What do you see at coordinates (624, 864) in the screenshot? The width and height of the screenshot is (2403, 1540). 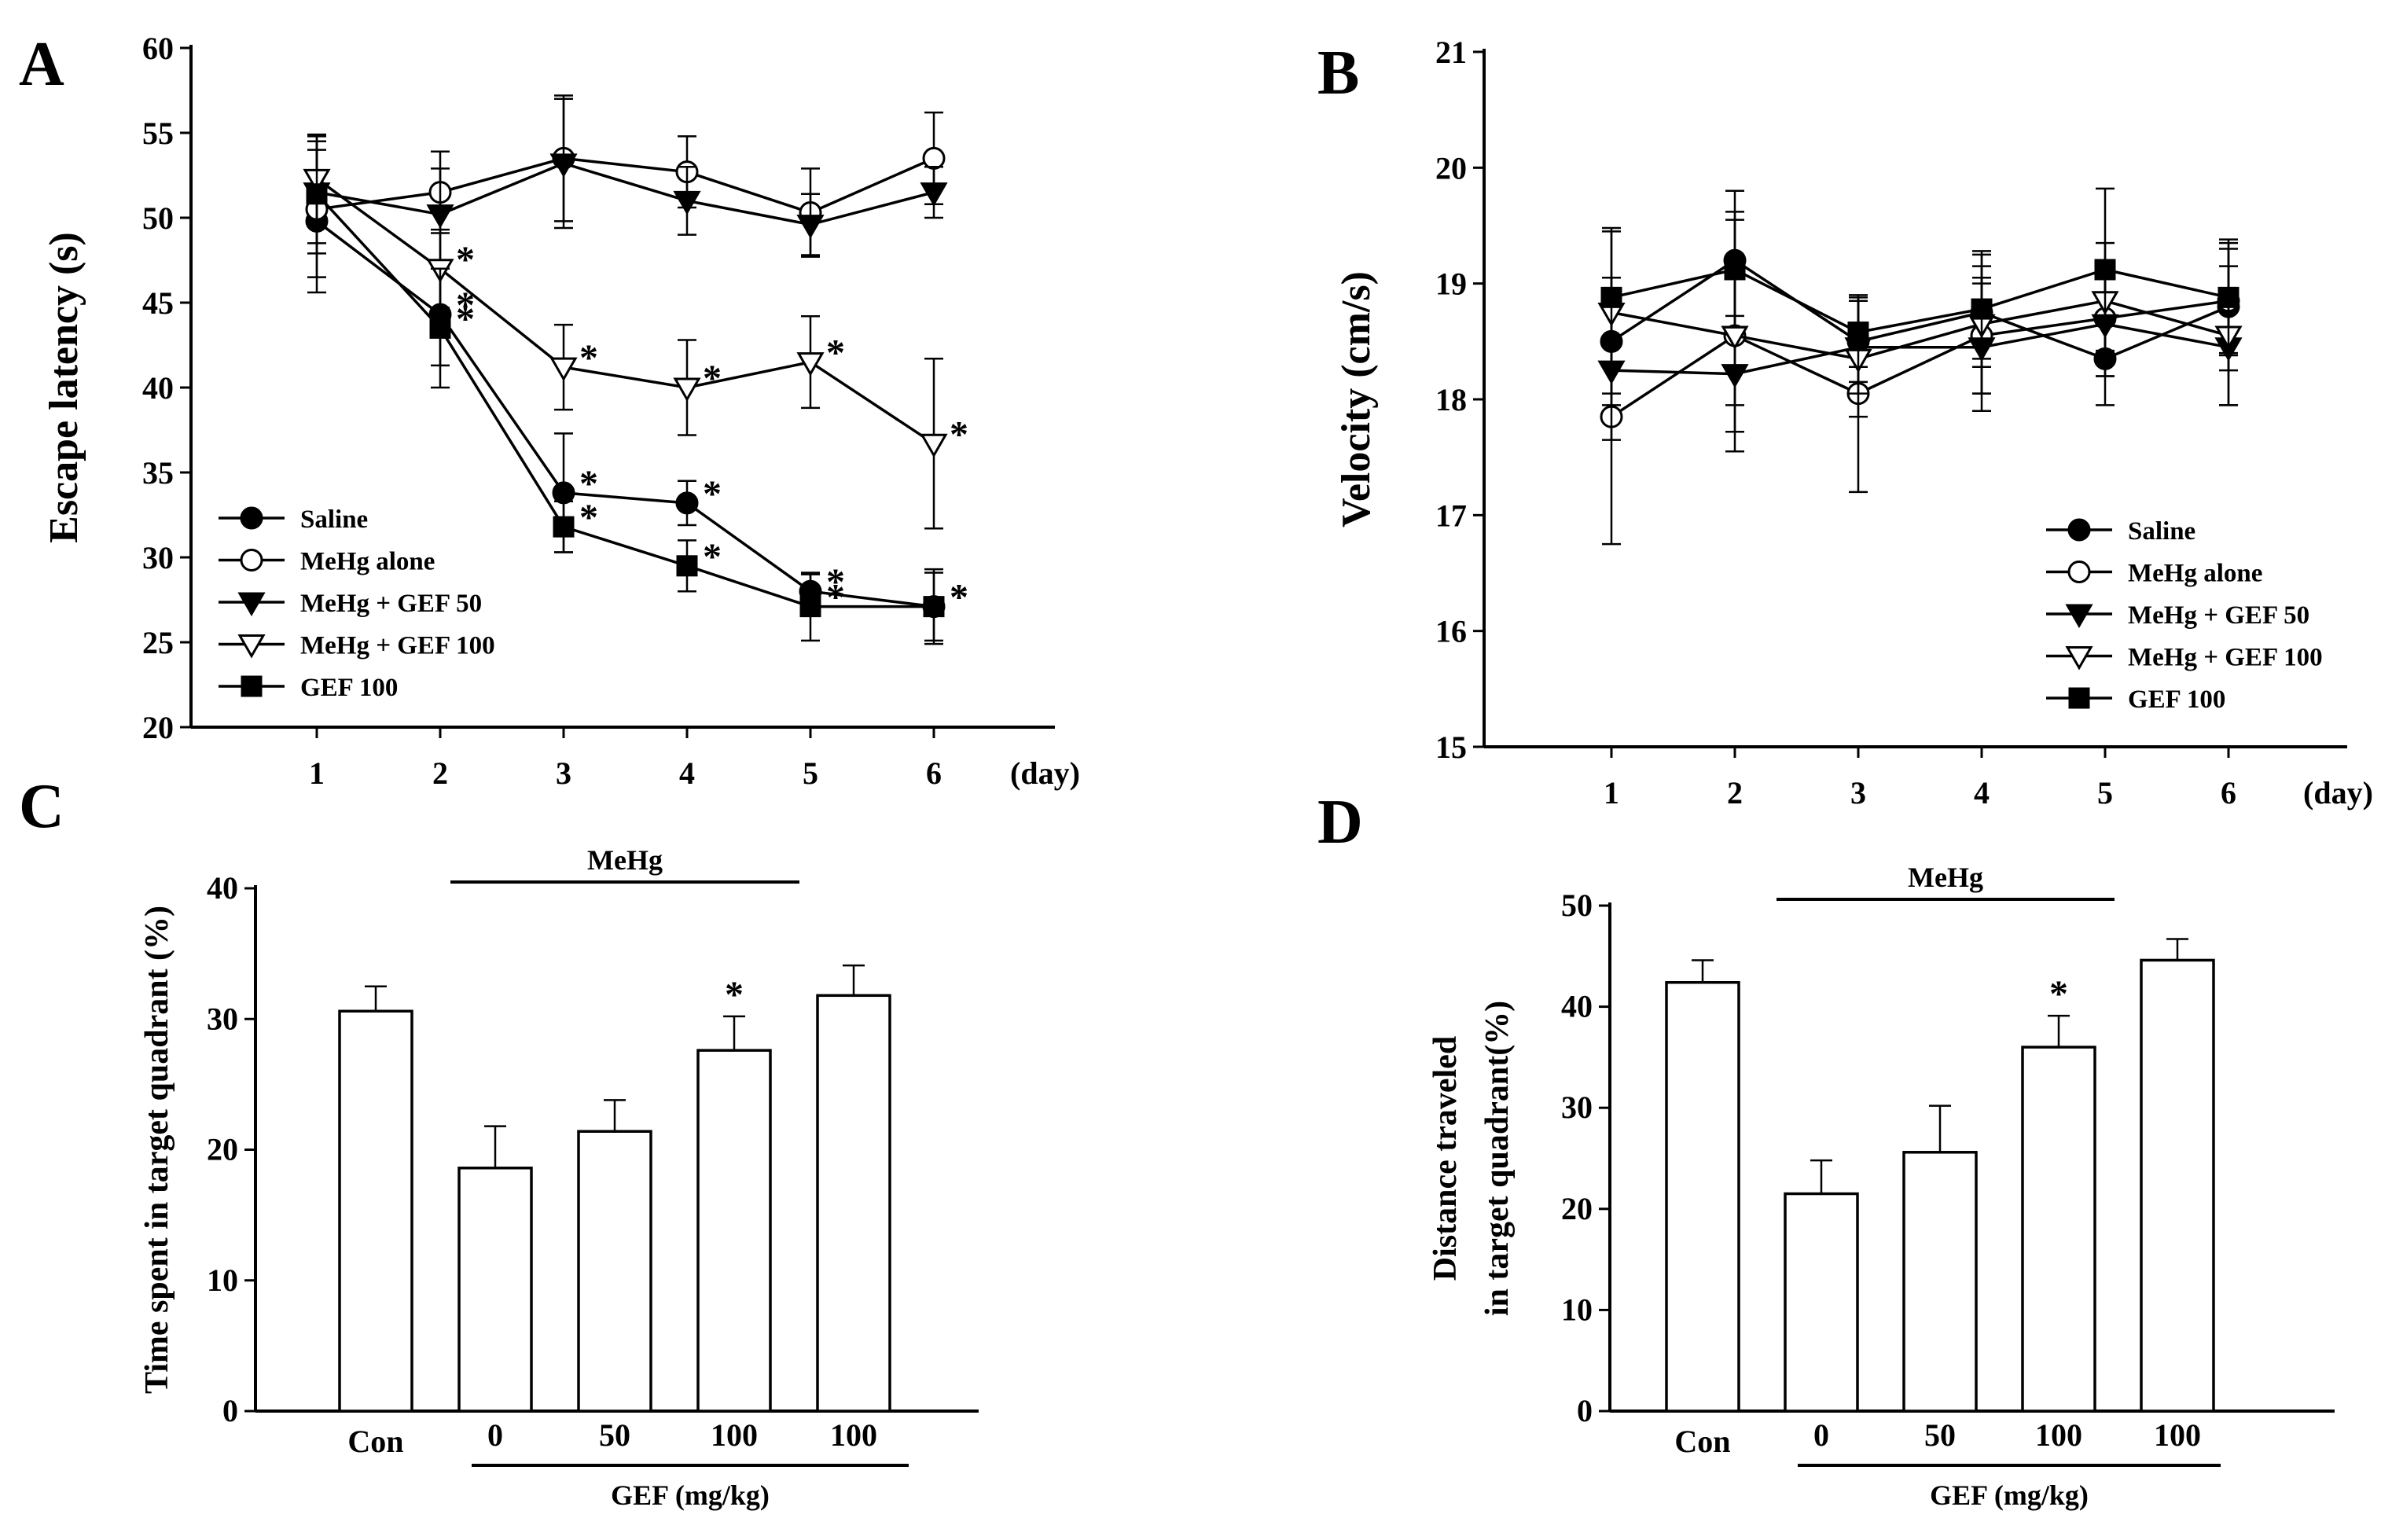 I see `group-label-top: MeHg` at bounding box center [624, 864].